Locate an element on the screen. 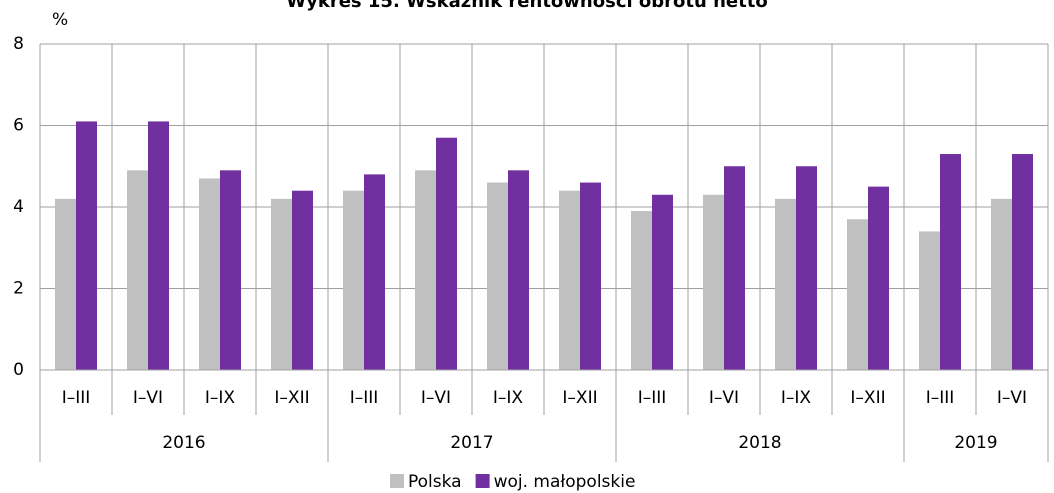 This screenshot has width=1054, height=493. y-axis-label: % is located at coordinates (60, 20).